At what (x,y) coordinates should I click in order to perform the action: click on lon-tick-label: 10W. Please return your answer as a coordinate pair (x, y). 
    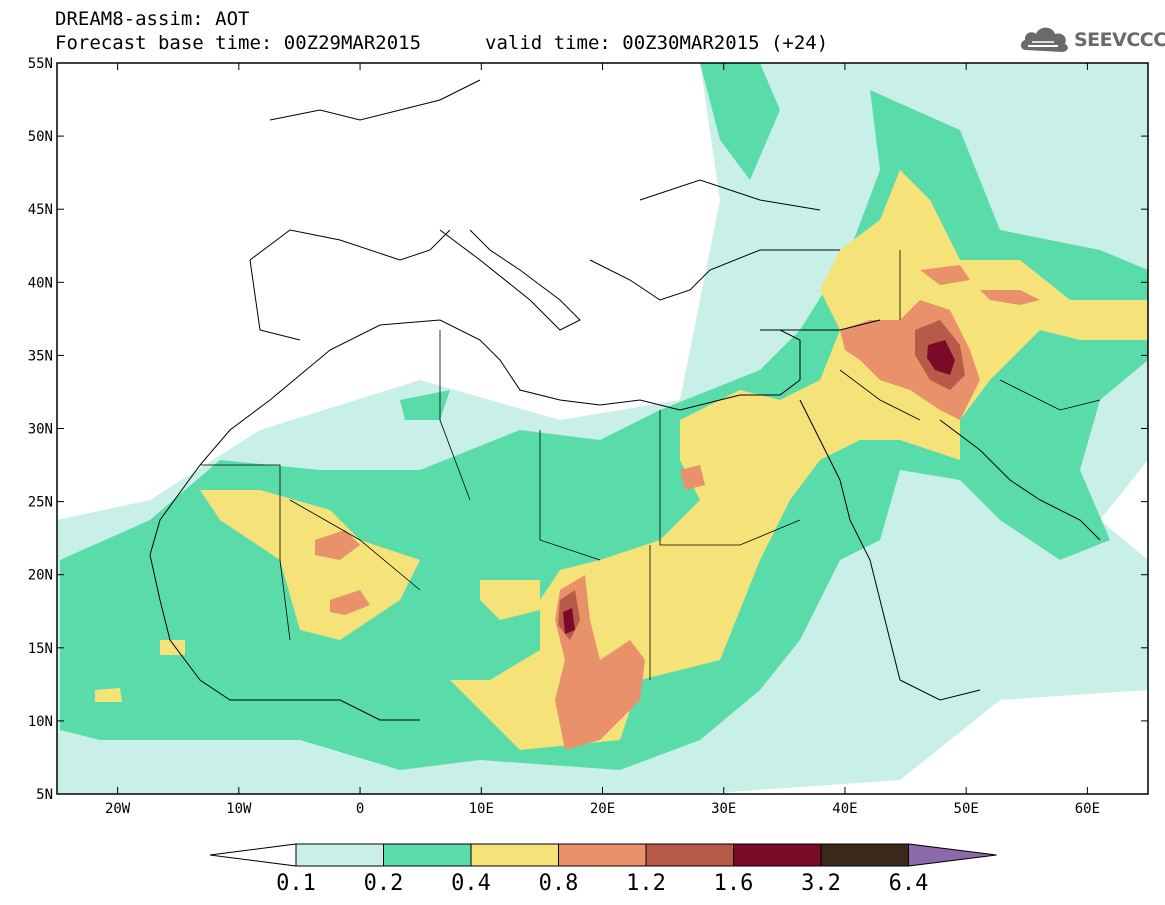
    Looking at the image, I should click on (239, 809).